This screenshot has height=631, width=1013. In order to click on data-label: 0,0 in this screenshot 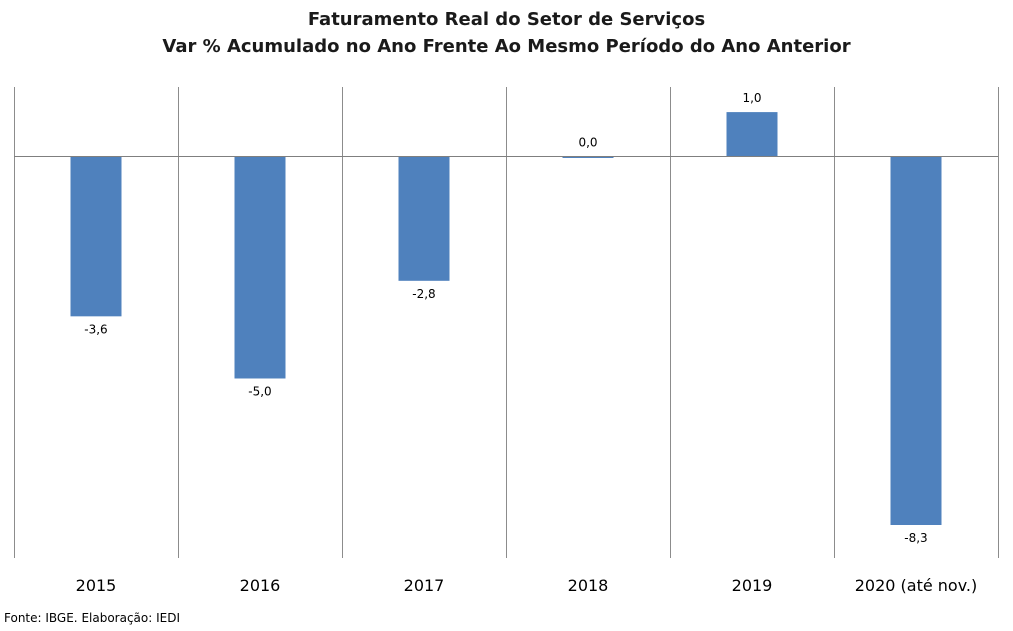, I will do `click(587, 143)`.